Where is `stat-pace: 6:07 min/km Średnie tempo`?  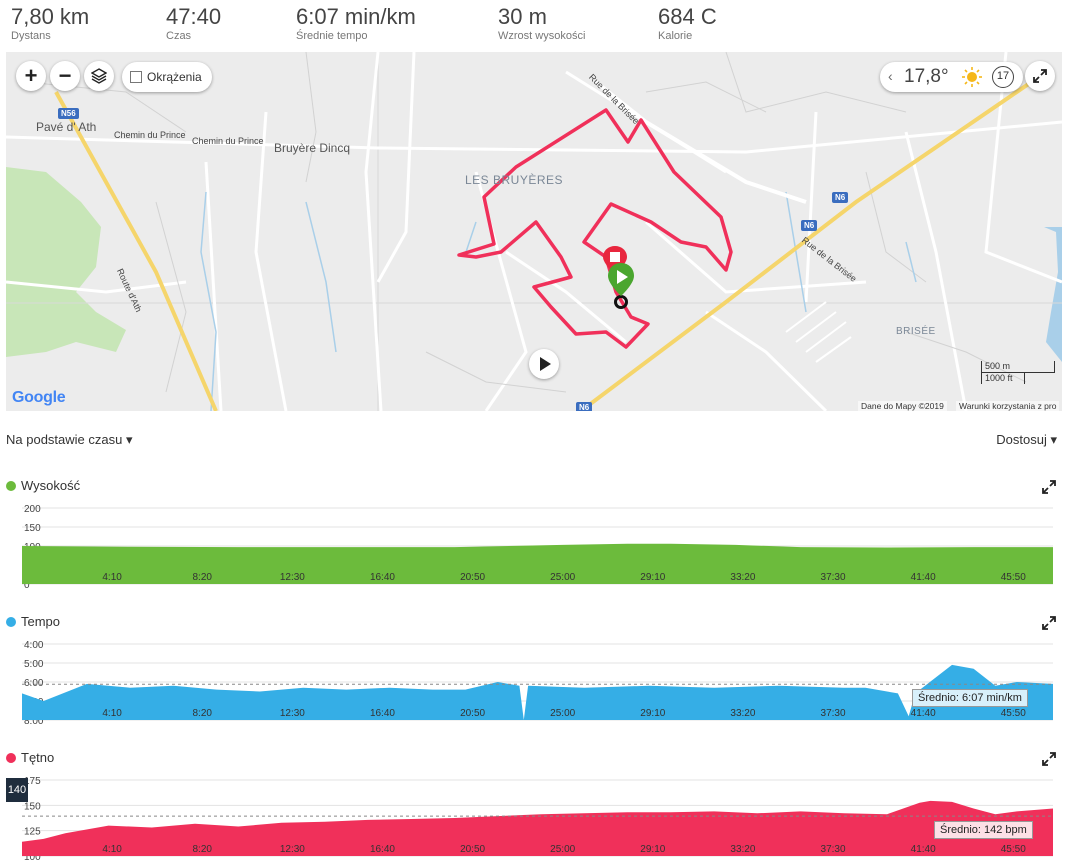 stat-pace: 6:07 min/km Średnie tempo is located at coordinates (356, 23).